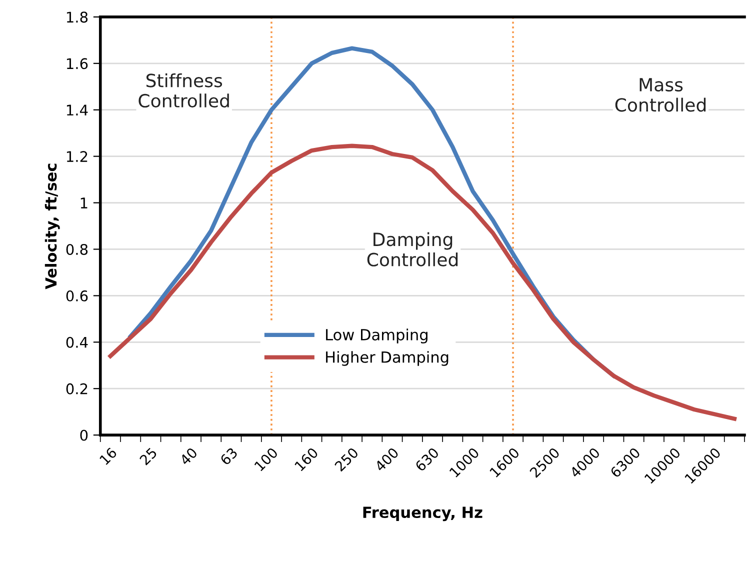 The height and width of the screenshot is (565, 749). Describe the element at coordinates (77, 64) in the screenshot. I see `y-tick-label: 1.6` at that location.